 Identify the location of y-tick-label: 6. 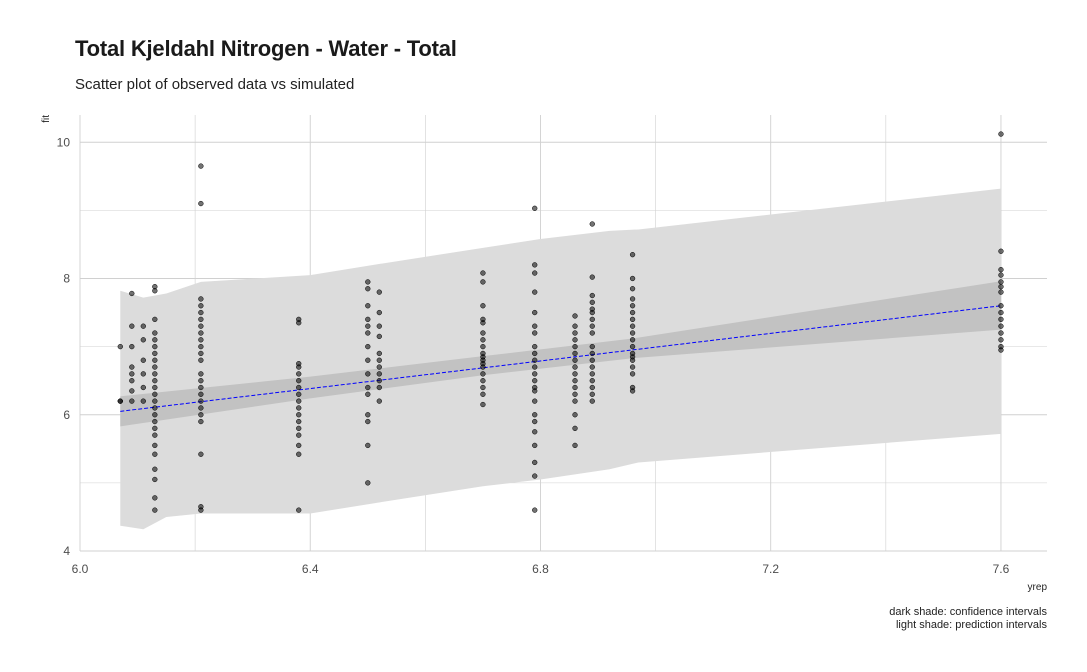
(66, 415).